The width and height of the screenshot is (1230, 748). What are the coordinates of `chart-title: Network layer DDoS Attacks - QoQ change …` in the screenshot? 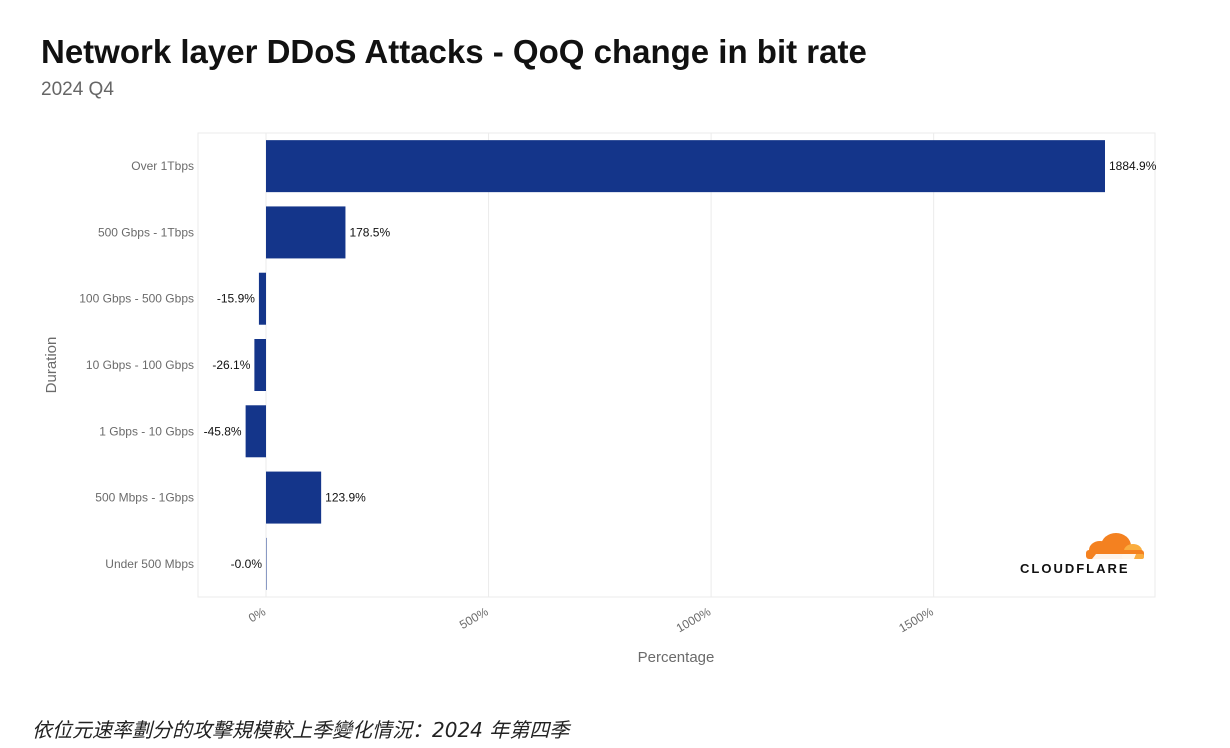 It's located at (454, 51).